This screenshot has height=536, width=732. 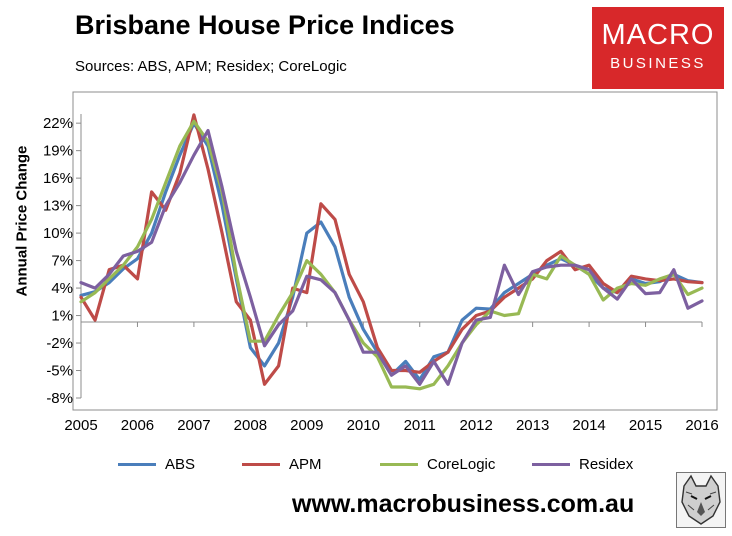 I want to click on y-tick-label: 13%, so click(x=58, y=206).